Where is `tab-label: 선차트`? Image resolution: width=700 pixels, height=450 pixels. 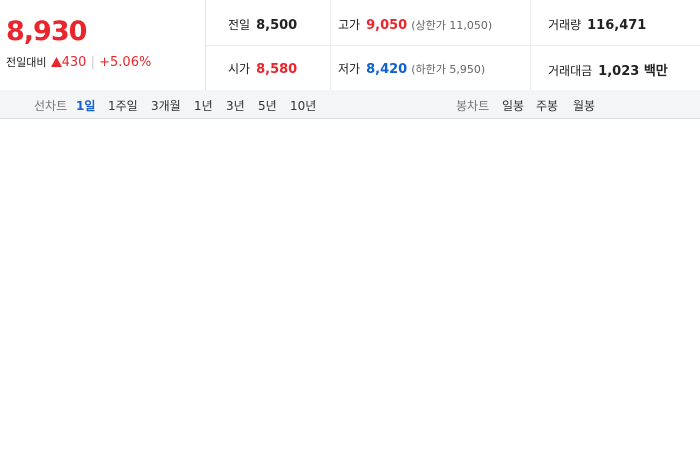
tab-label: 선차트 is located at coordinates (51, 106).